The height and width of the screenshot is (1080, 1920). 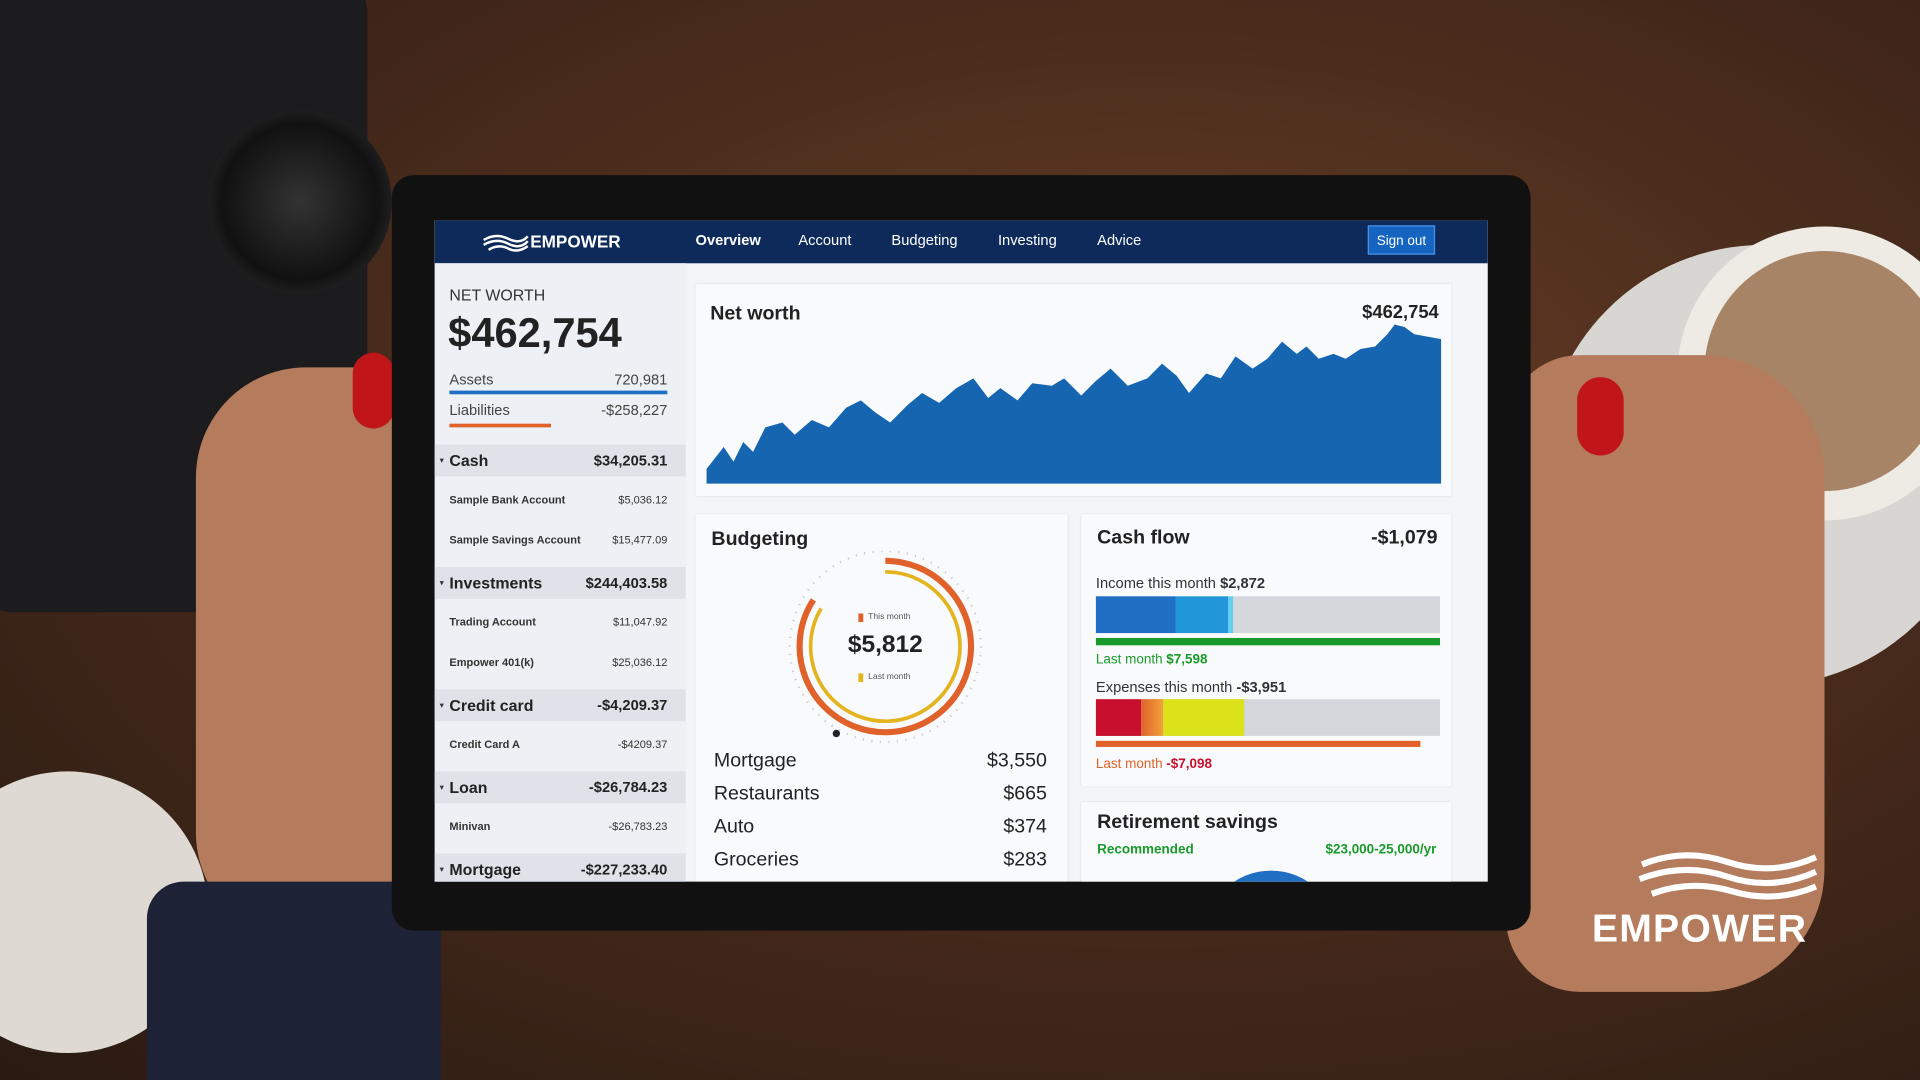 I want to click on account-name: Credit Card A, so click(x=485, y=744).